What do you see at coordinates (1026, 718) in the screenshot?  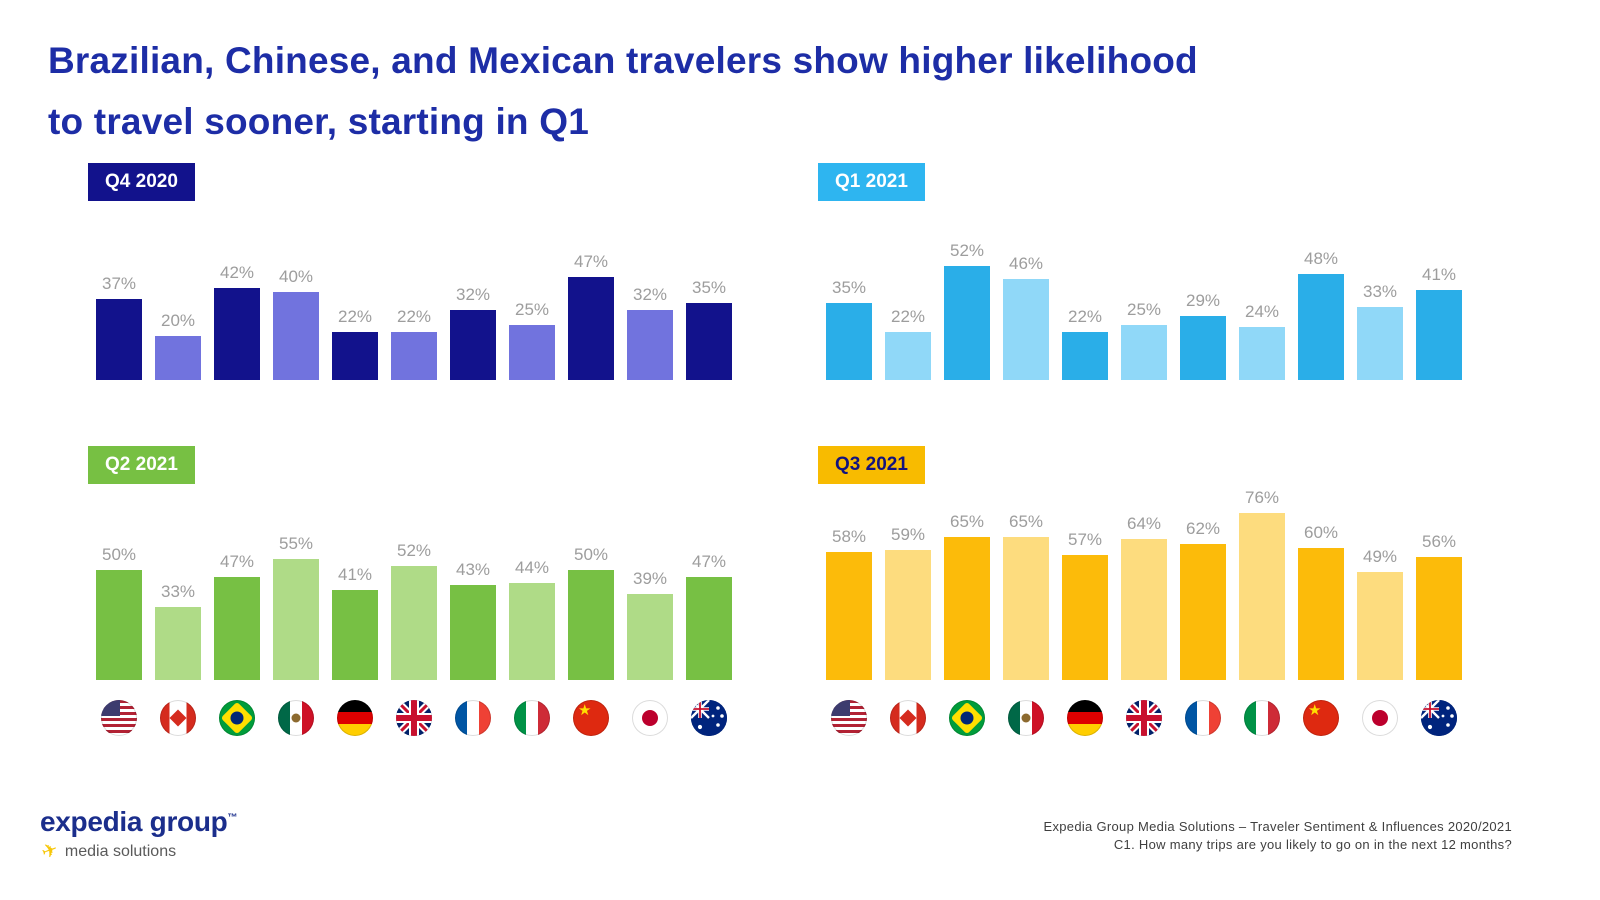 I see `mx-flag-icon` at bounding box center [1026, 718].